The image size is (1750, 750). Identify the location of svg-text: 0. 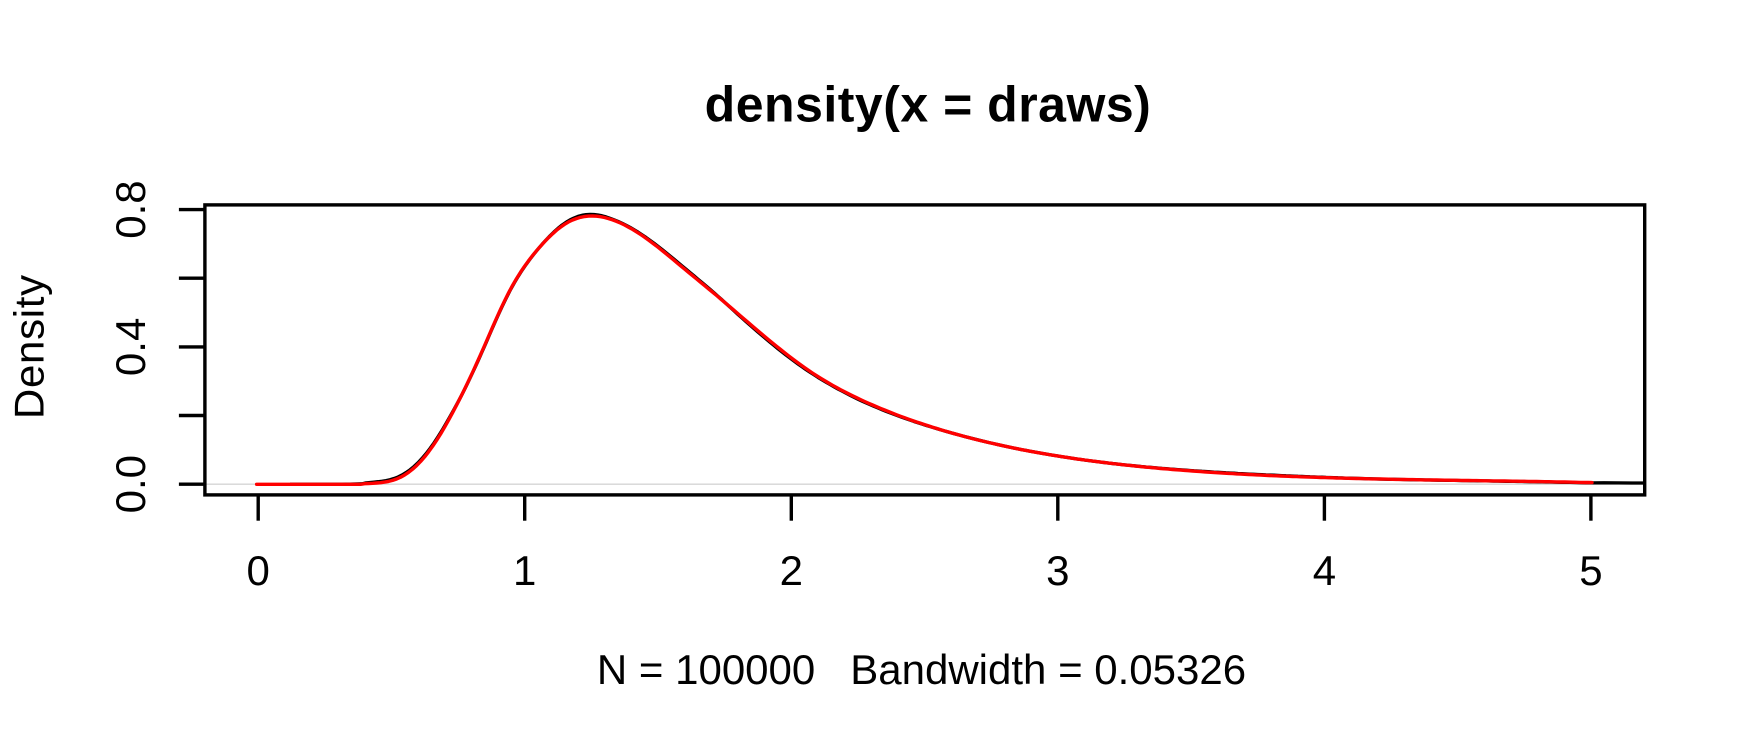
(258, 570).